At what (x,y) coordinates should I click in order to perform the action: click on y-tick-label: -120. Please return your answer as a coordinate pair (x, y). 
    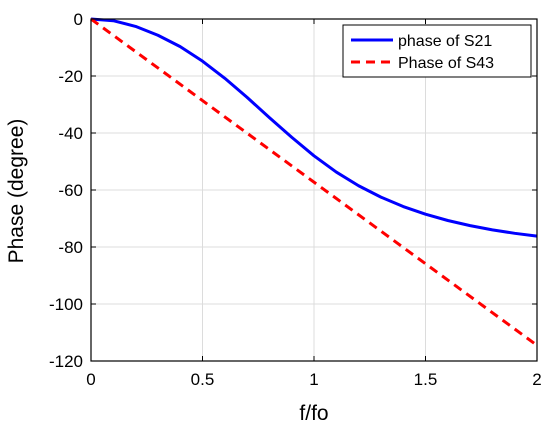
    Looking at the image, I should click on (66, 361).